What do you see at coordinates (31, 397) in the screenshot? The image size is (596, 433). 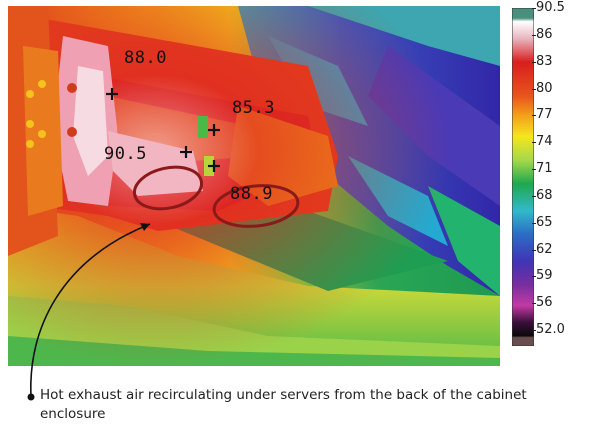 I see `callout-dot-icon` at bounding box center [31, 397].